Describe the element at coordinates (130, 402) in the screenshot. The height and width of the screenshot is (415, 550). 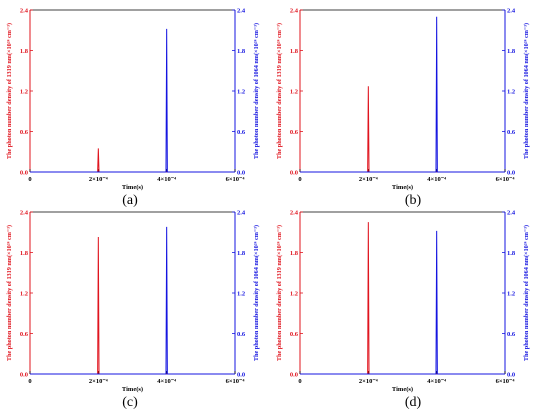
I see `panel-label: (c)` at that location.